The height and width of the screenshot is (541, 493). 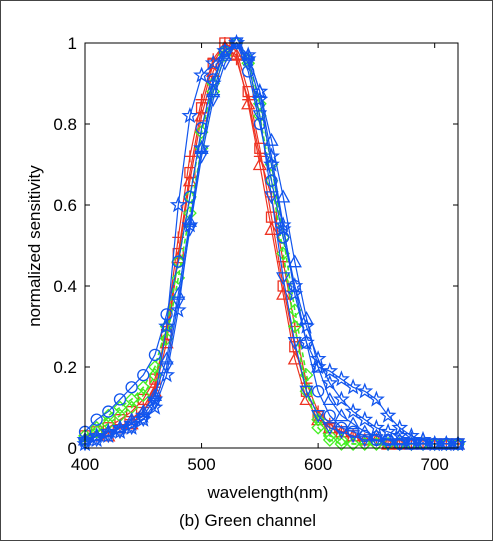 What do you see at coordinates (65, 124) in the screenshot?
I see `y-tick-label-4: 0.8` at bounding box center [65, 124].